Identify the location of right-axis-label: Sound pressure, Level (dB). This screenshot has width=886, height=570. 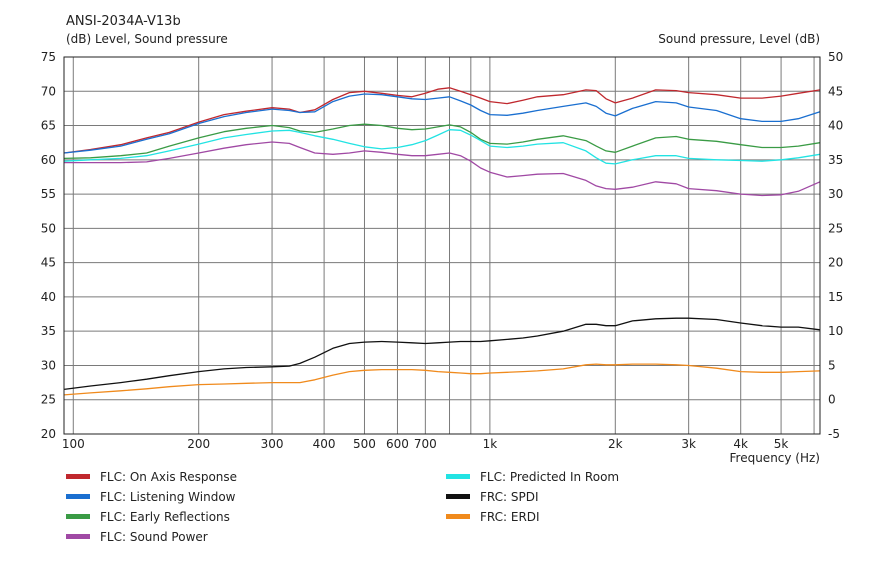
(739, 39).